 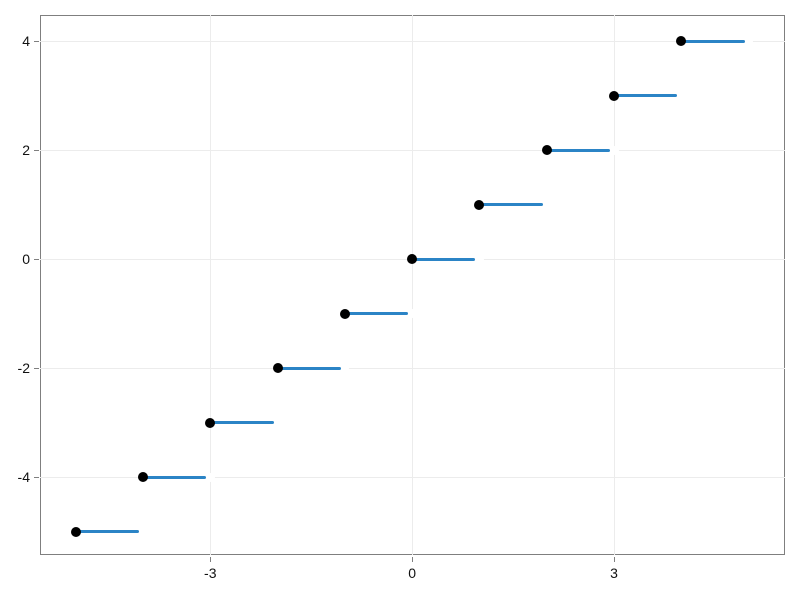 What do you see at coordinates (614, 573) in the screenshot?
I see `x-tick-label: 3` at bounding box center [614, 573].